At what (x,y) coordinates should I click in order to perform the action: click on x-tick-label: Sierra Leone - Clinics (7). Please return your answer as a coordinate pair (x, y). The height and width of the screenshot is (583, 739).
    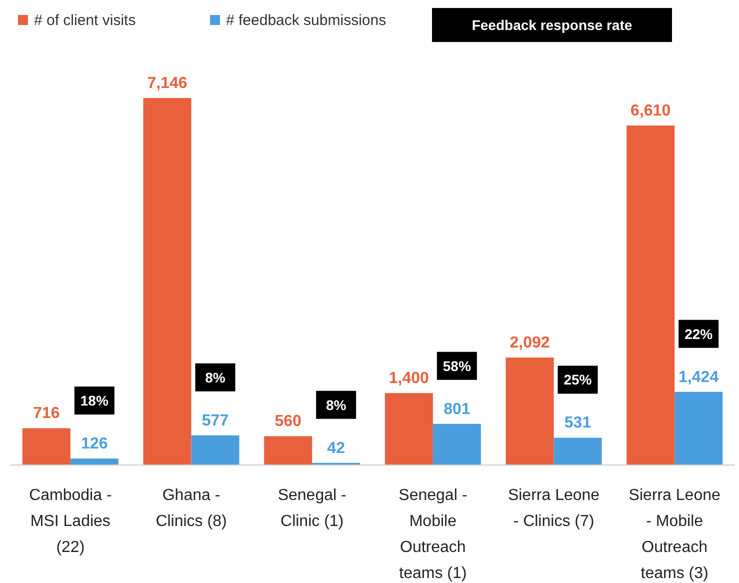
    Looking at the image, I should click on (554, 508).